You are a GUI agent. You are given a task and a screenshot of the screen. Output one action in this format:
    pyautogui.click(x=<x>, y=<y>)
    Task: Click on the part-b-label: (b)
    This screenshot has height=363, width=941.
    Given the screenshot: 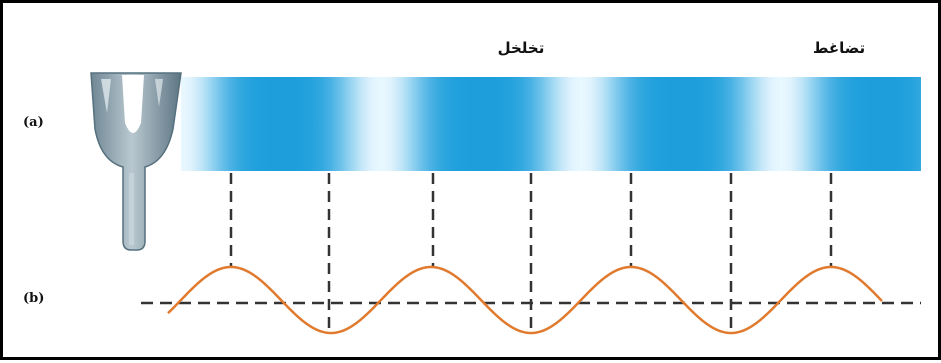 What is the action you would take?
    pyautogui.click(x=34, y=298)
    